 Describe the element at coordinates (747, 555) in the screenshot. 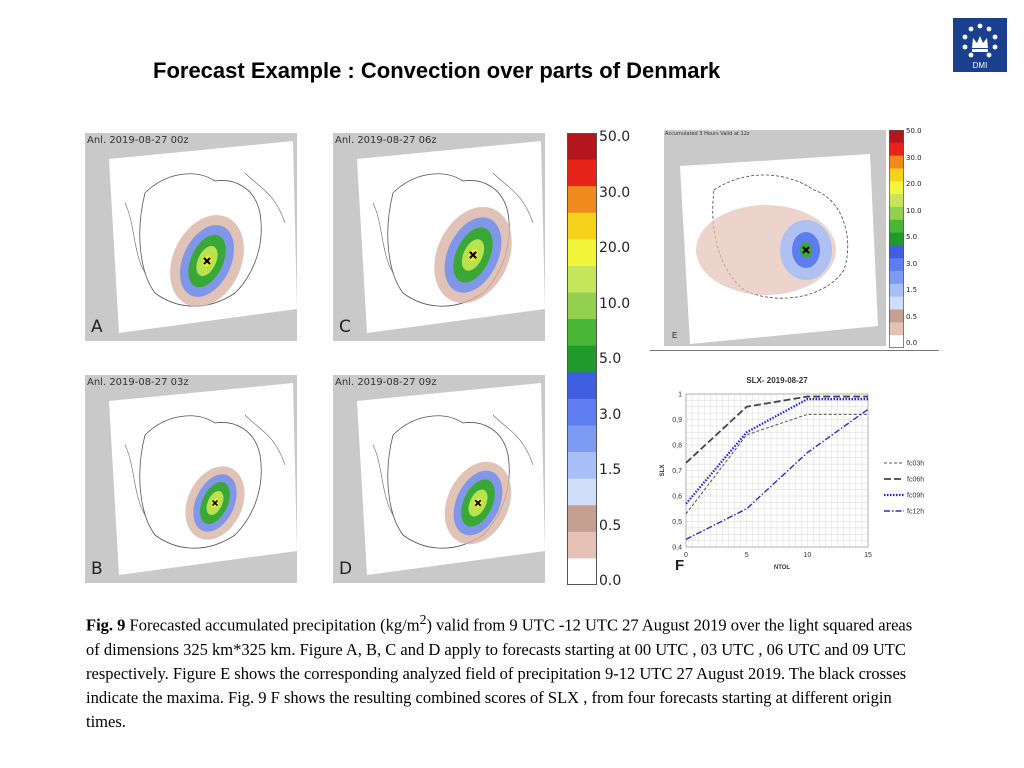

I see `x-tick-label: 5` at that location.